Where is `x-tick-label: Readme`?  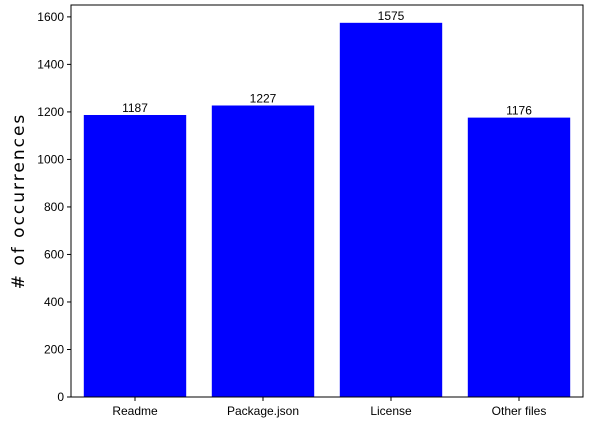
x-tick-label: Readme is located at coordinates (135, 411).